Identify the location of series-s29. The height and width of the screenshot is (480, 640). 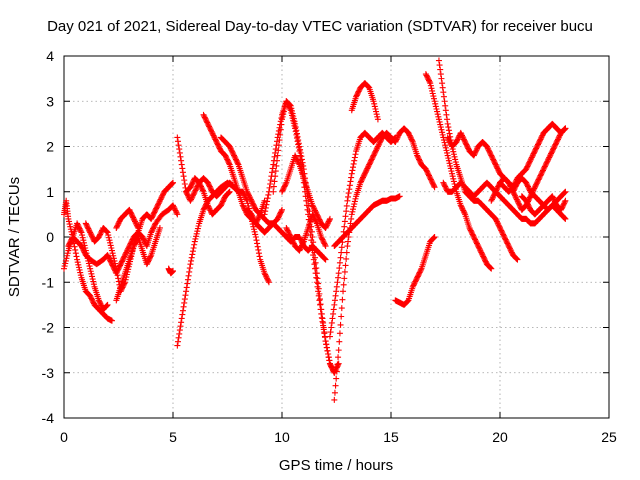
(539, 194).